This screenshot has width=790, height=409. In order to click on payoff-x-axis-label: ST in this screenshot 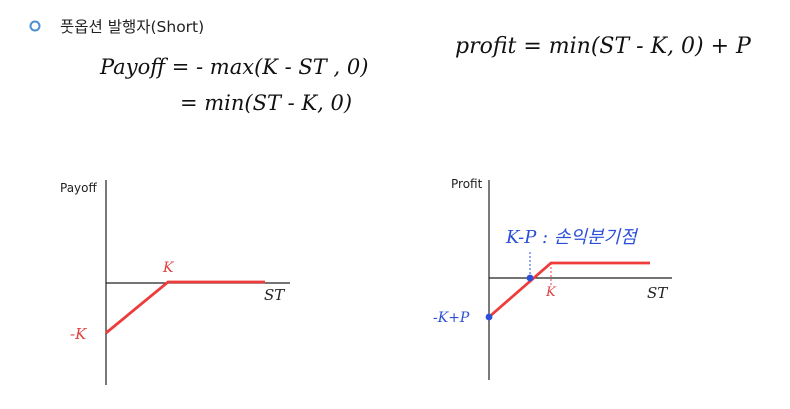, I will do `click(274, 295)`.